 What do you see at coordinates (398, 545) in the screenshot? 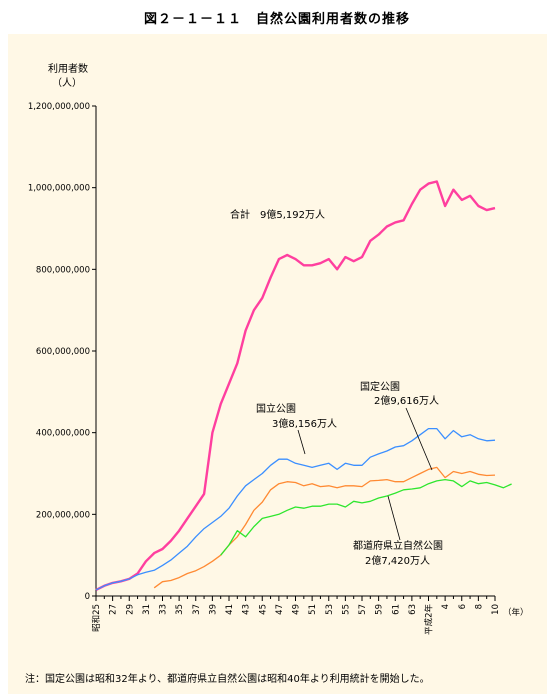
I see `annotation-prefectural-park-name: 都道府県立自然公園` at bounding box center [398, 545].